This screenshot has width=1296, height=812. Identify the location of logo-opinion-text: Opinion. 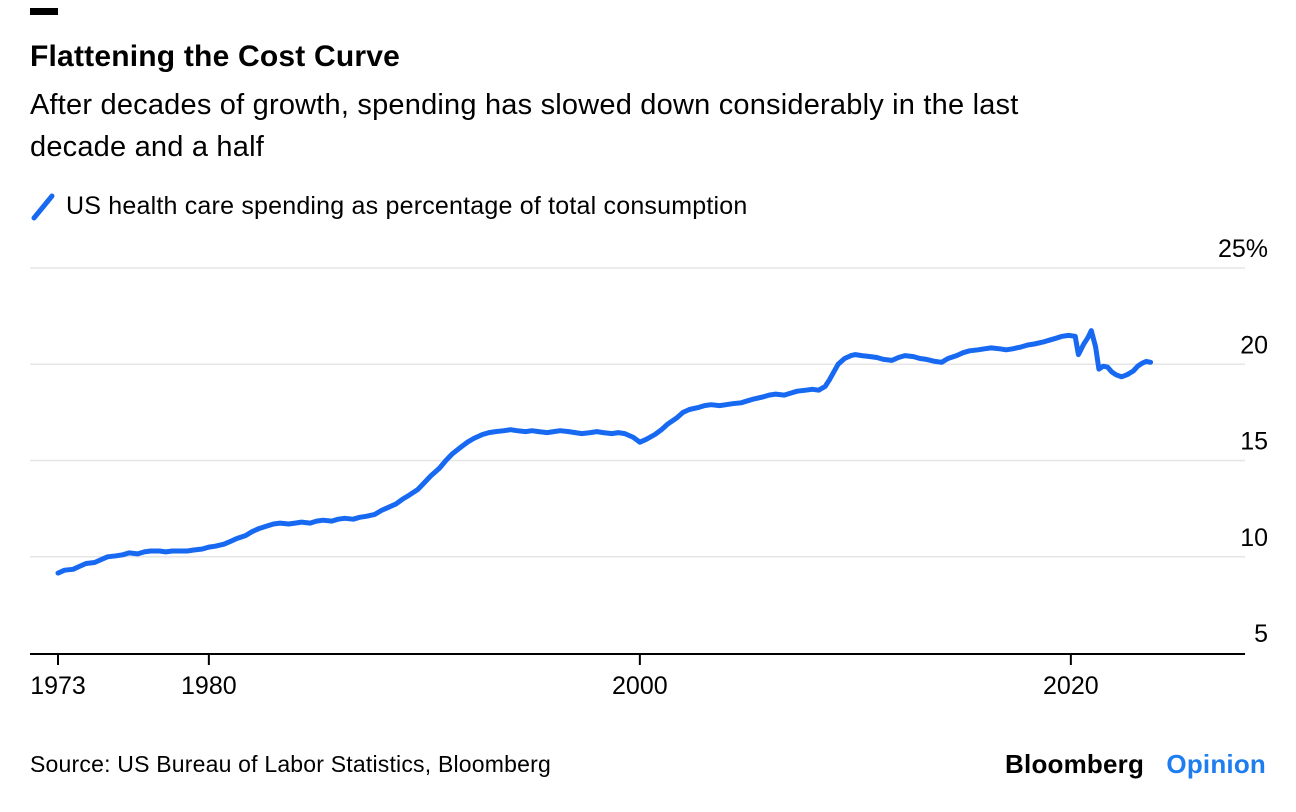
(1216, 764).